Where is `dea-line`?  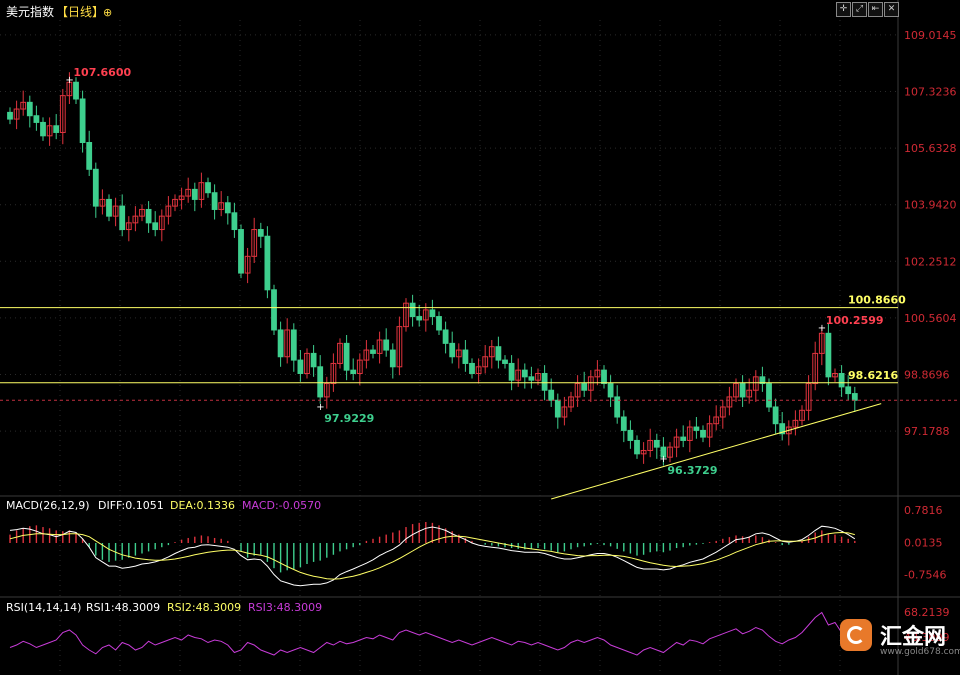
dea-line is located at coordinates (432, 555).